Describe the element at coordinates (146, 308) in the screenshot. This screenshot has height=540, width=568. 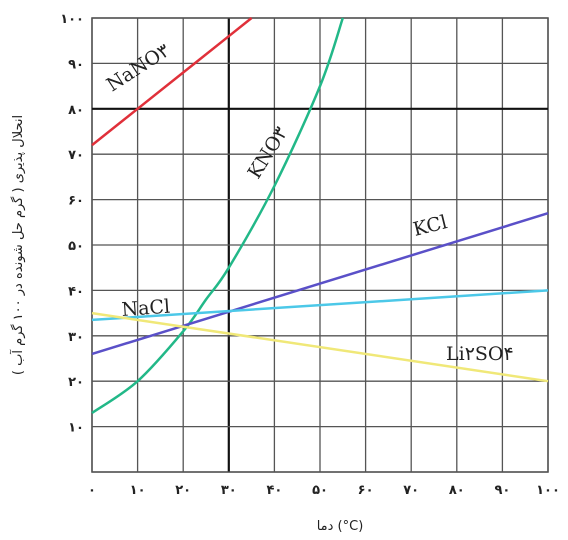
I see `series-label-3: NaCl` at that location.